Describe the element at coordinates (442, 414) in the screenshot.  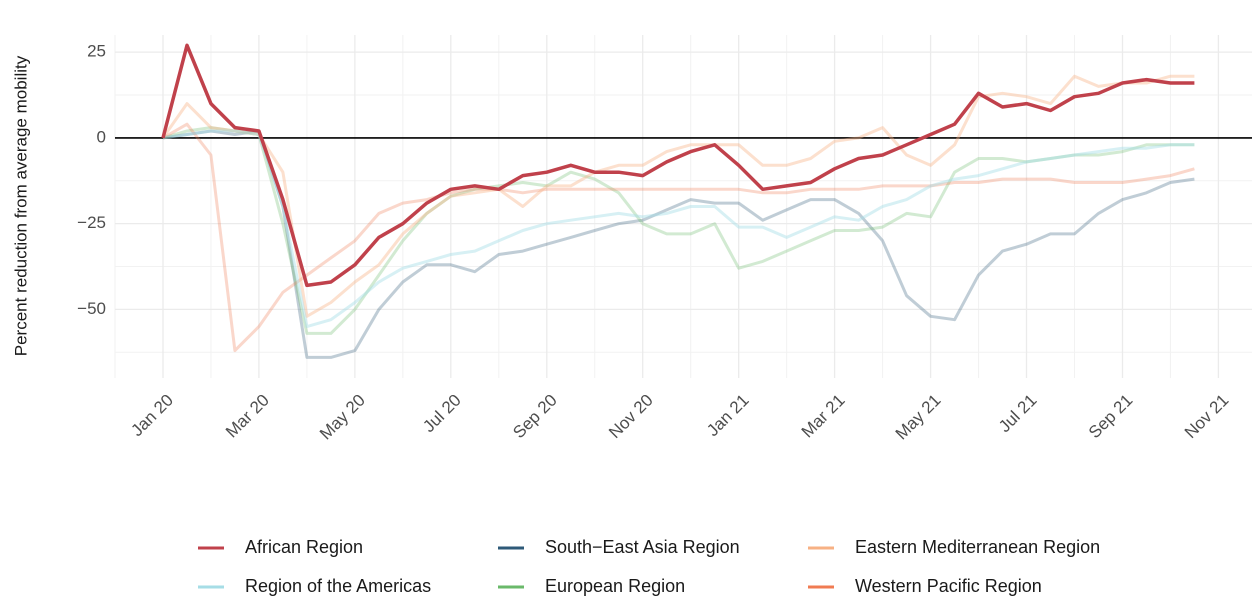
I see `x-tick-label: Jul 20` at that location.